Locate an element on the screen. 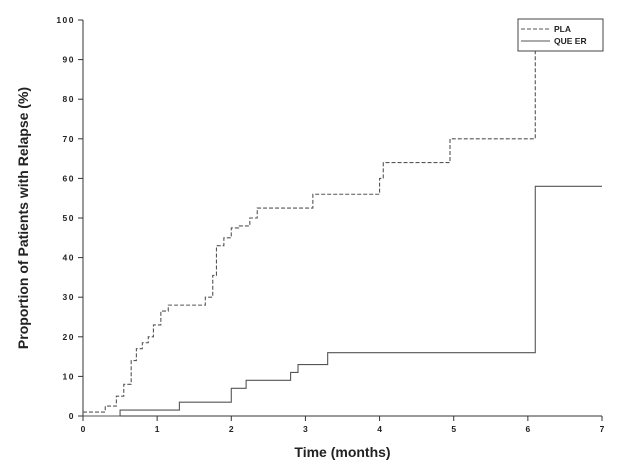 The height and width of the screenshot is (468, 634). y-tick-label: 30 is located at coordinates (69, 297).